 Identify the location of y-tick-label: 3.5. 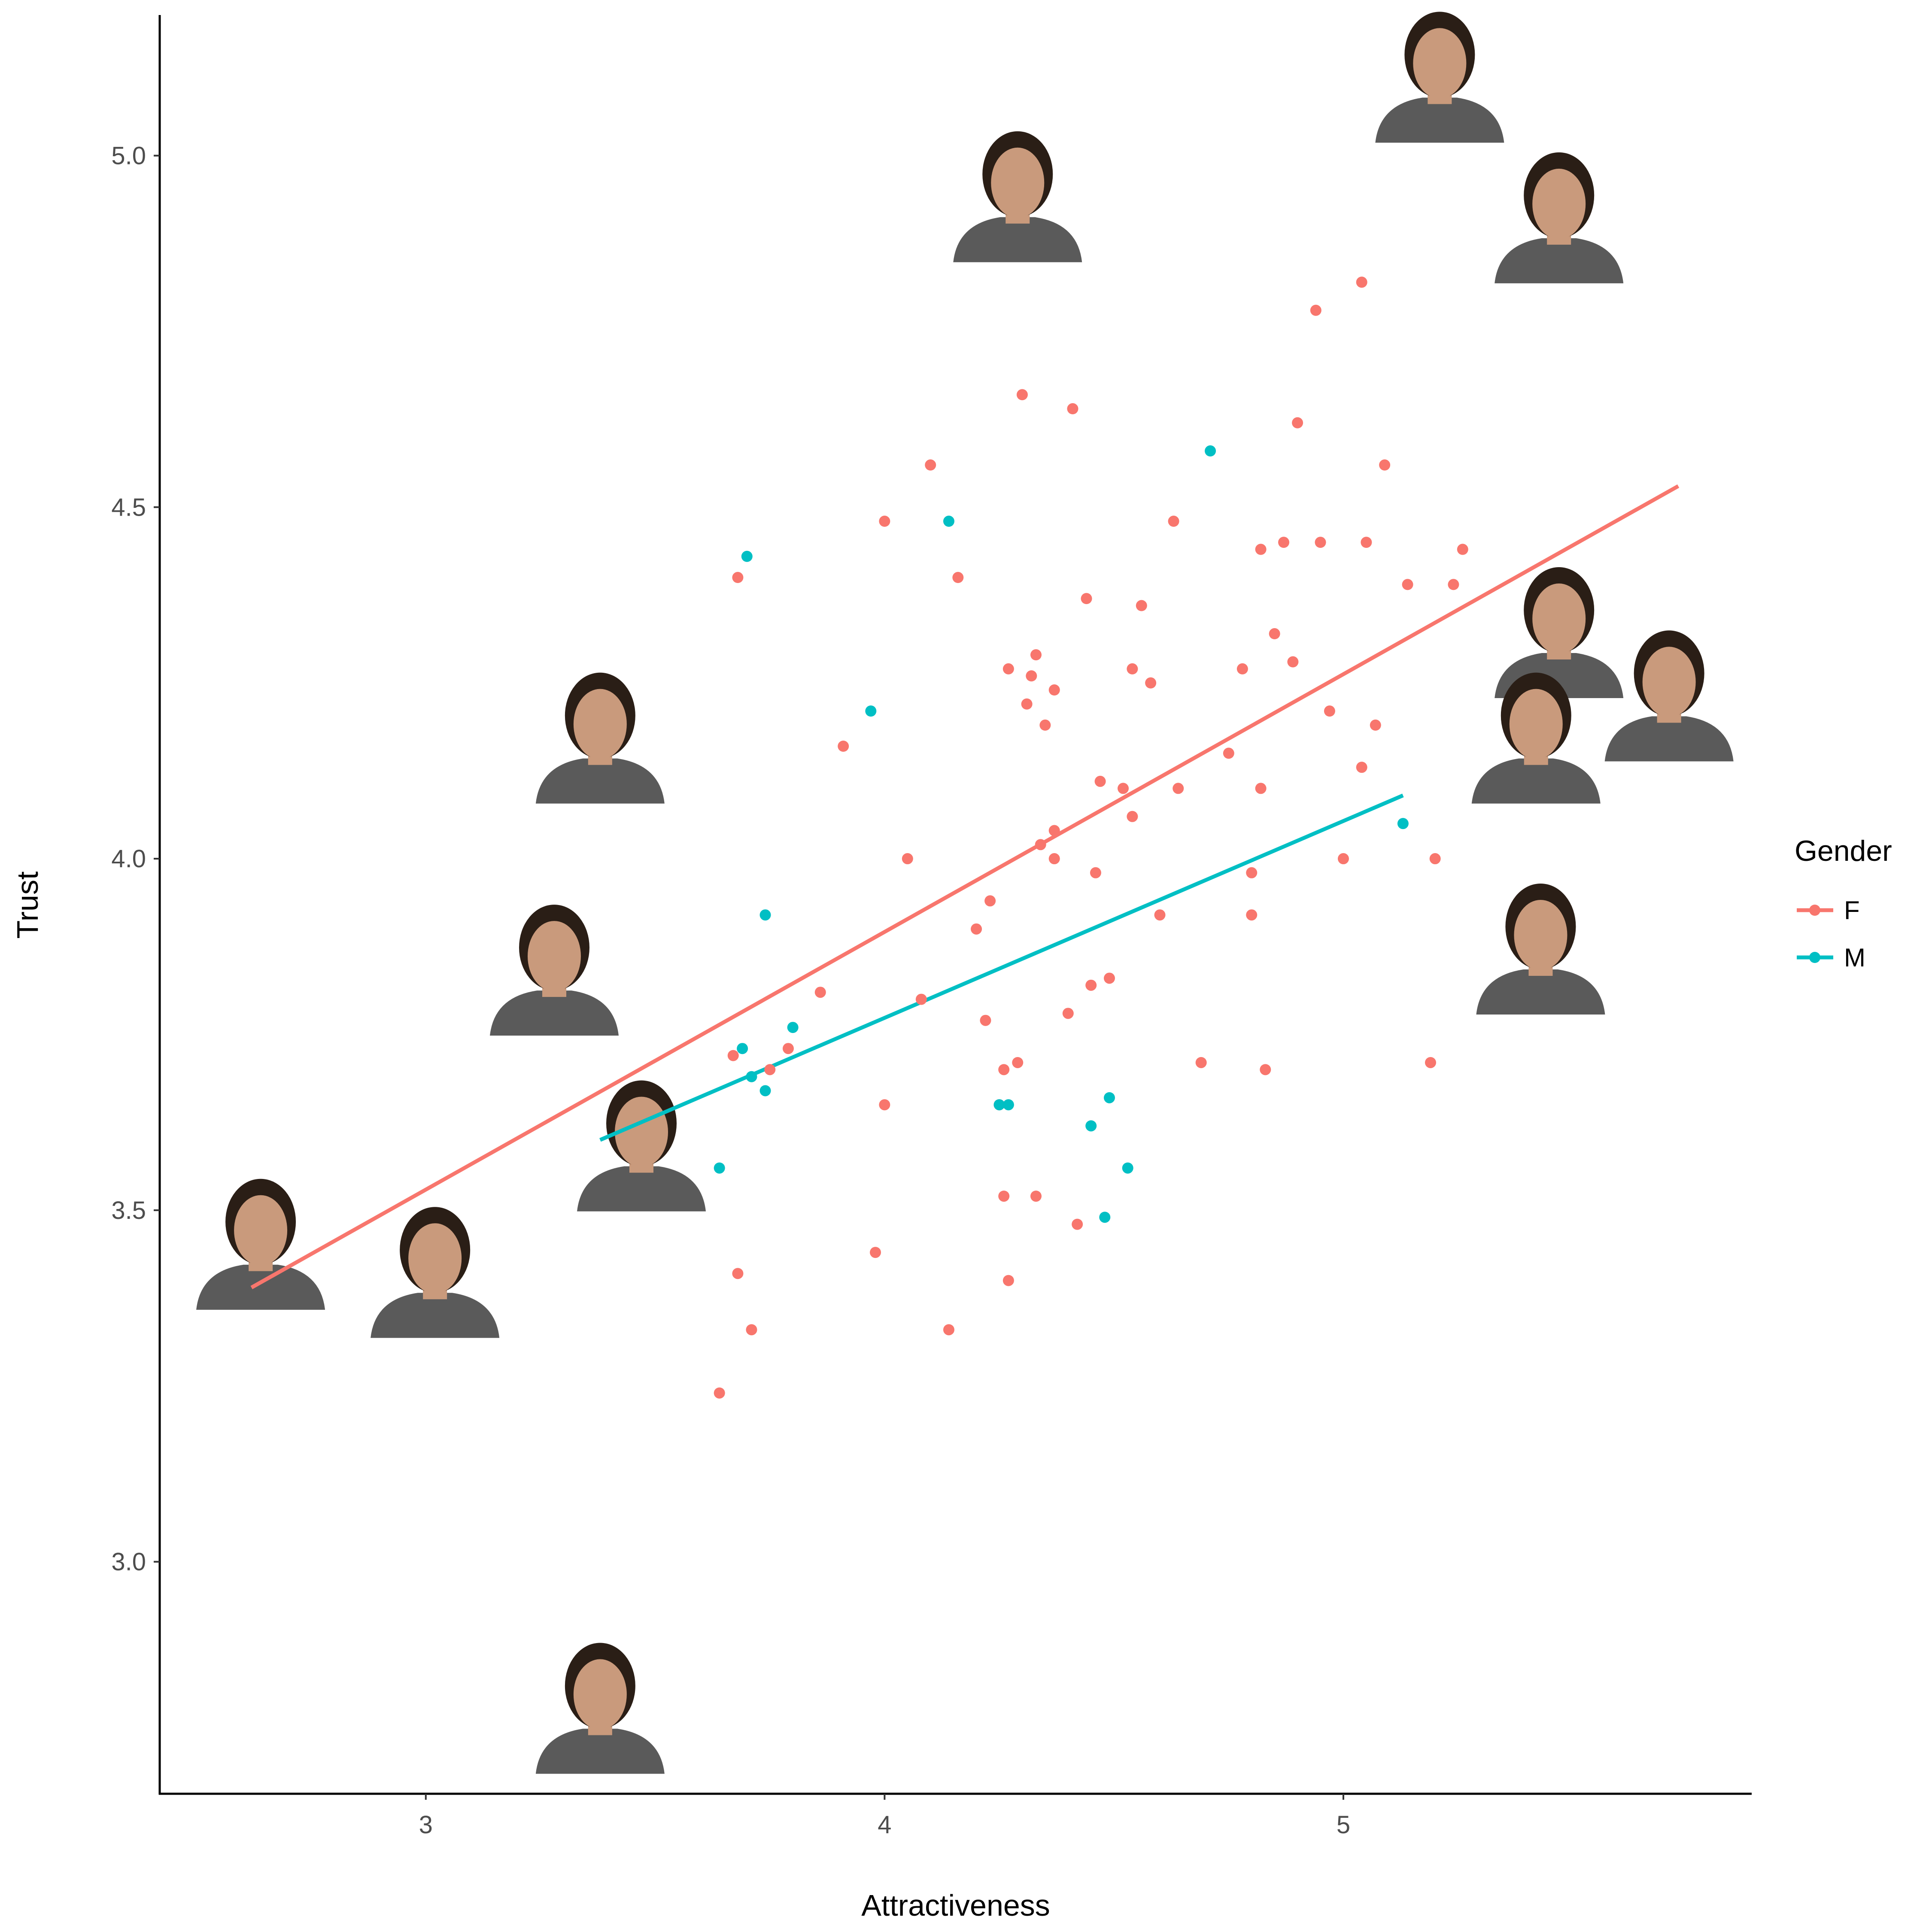
(128, 1210).